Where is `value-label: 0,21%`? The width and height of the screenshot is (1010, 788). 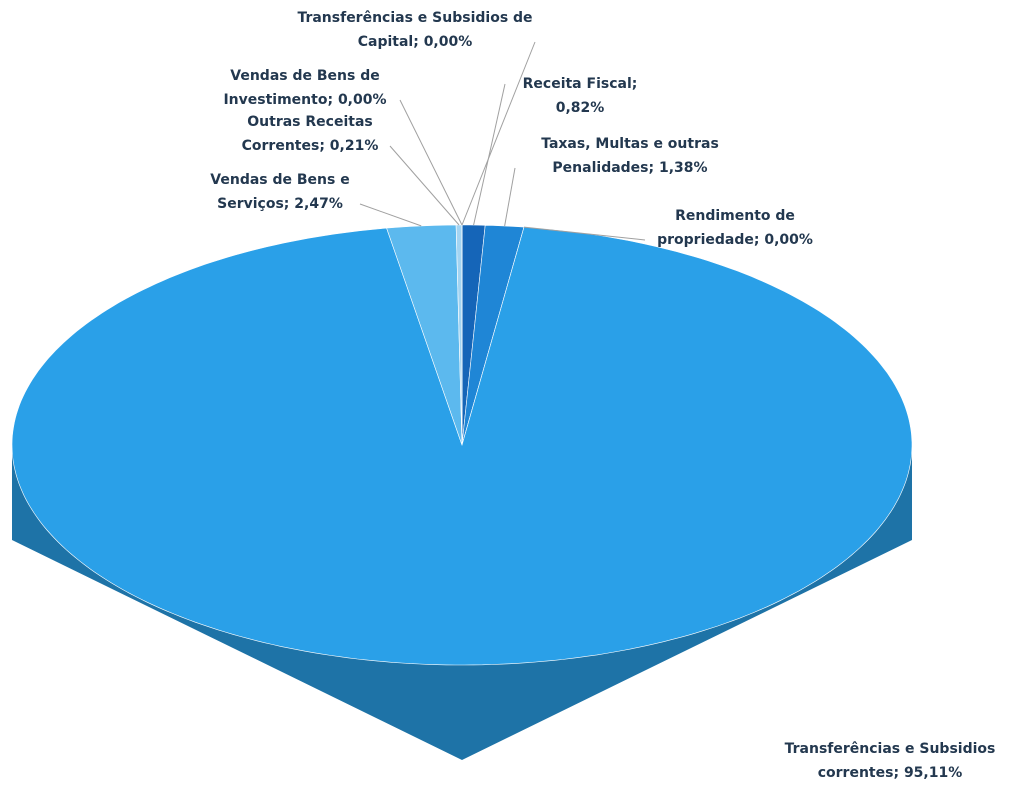 value-label: 0,21% is located at coordinates (354, 146).